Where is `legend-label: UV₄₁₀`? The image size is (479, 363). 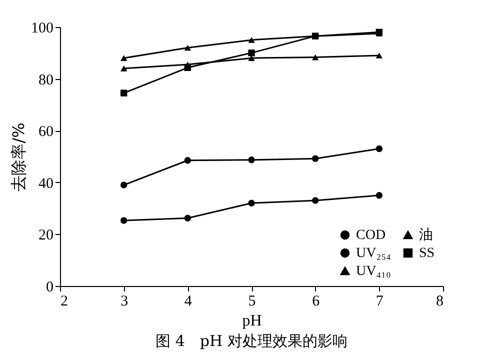 legend-label: UV₄₁₀ is located at coordinates (373, 271).